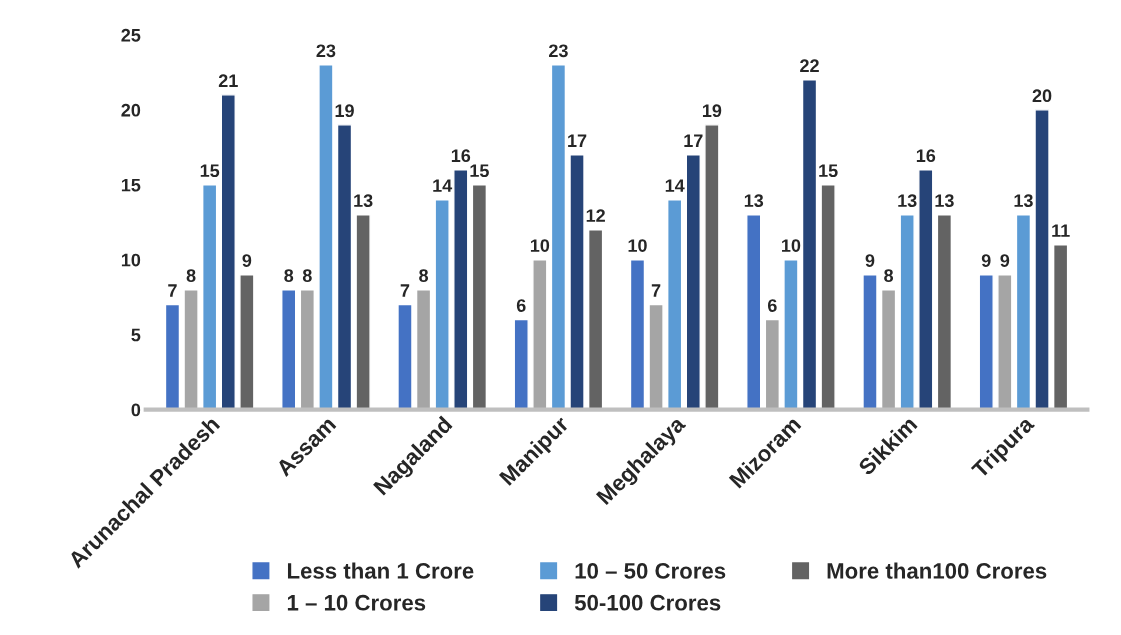 The image size is (1121, 635). I want to click on legend-label: 50-100 Crores, so click(647, 602).